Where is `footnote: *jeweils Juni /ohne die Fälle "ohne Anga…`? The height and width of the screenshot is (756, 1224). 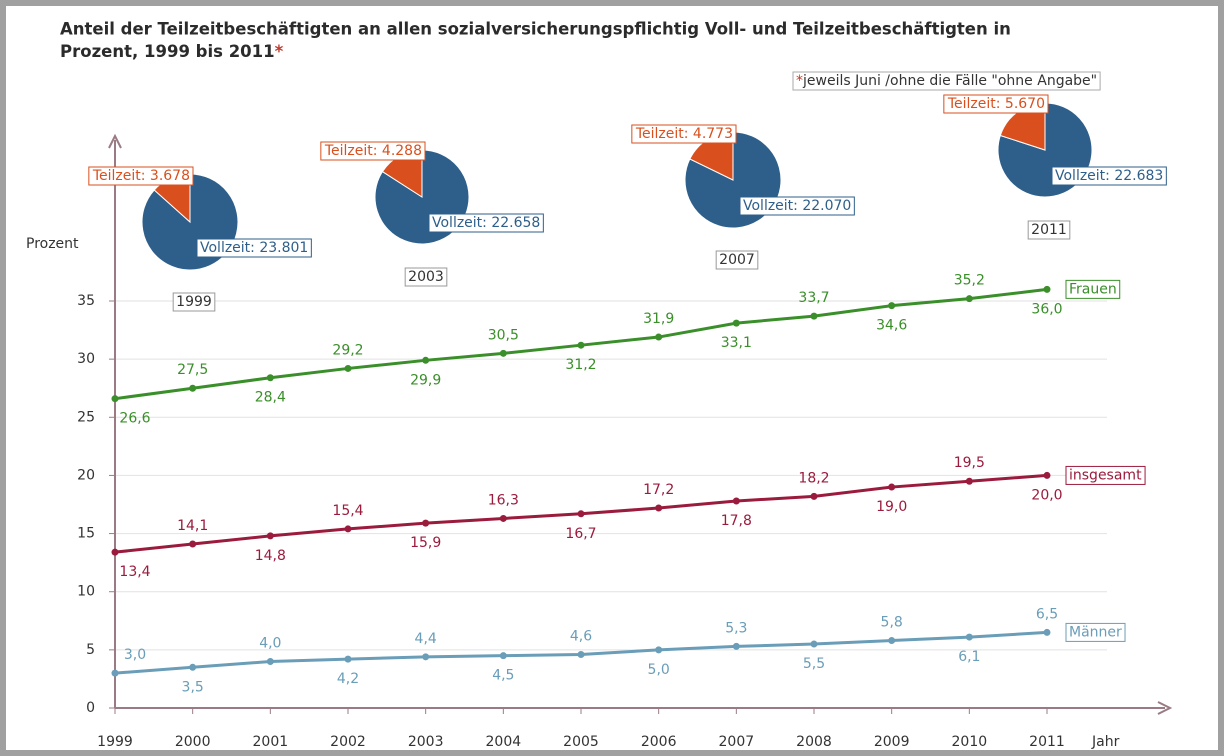
footnote: *jeweils Juni /ohne die Fälle "ohne Anga… is located at coordinates (946, 81).